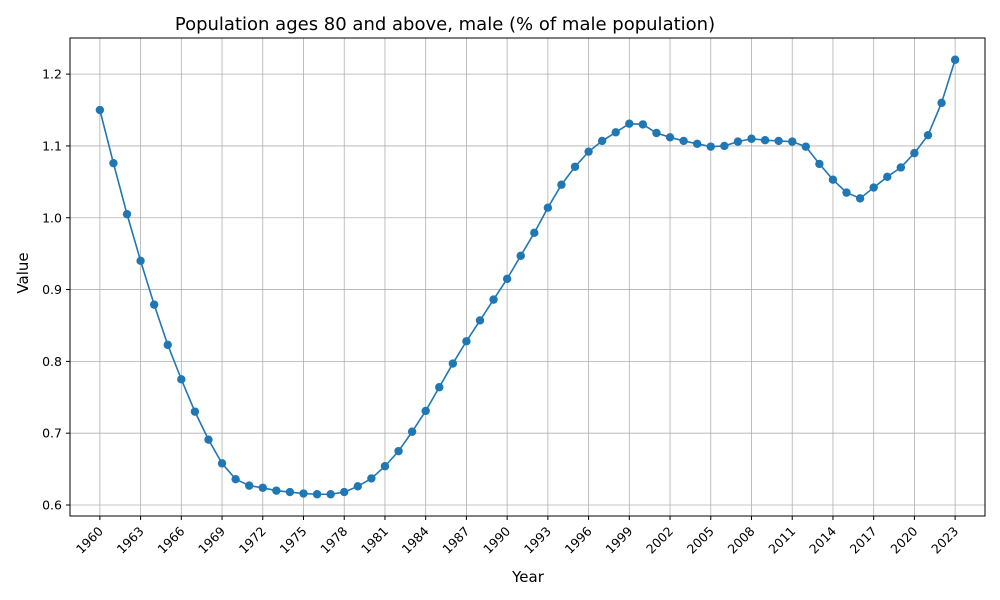 This screenshot has width=1000, height=600. What do you see at coordinates (170, 539) in the screenshot?
I see `x-tick-label: 1966` at bounding box center [170, 539].